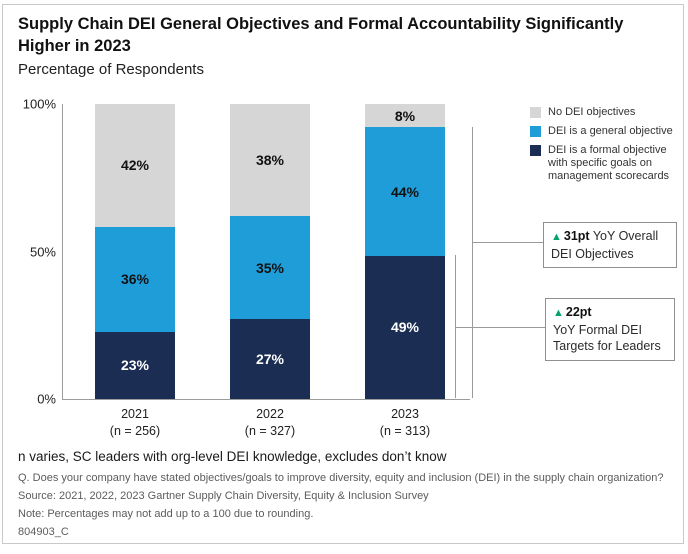 The image size is (688, 554). Describe the element at coordinates (405, 191) in the screenshot. I see `bar-segment: 44%` at that location.